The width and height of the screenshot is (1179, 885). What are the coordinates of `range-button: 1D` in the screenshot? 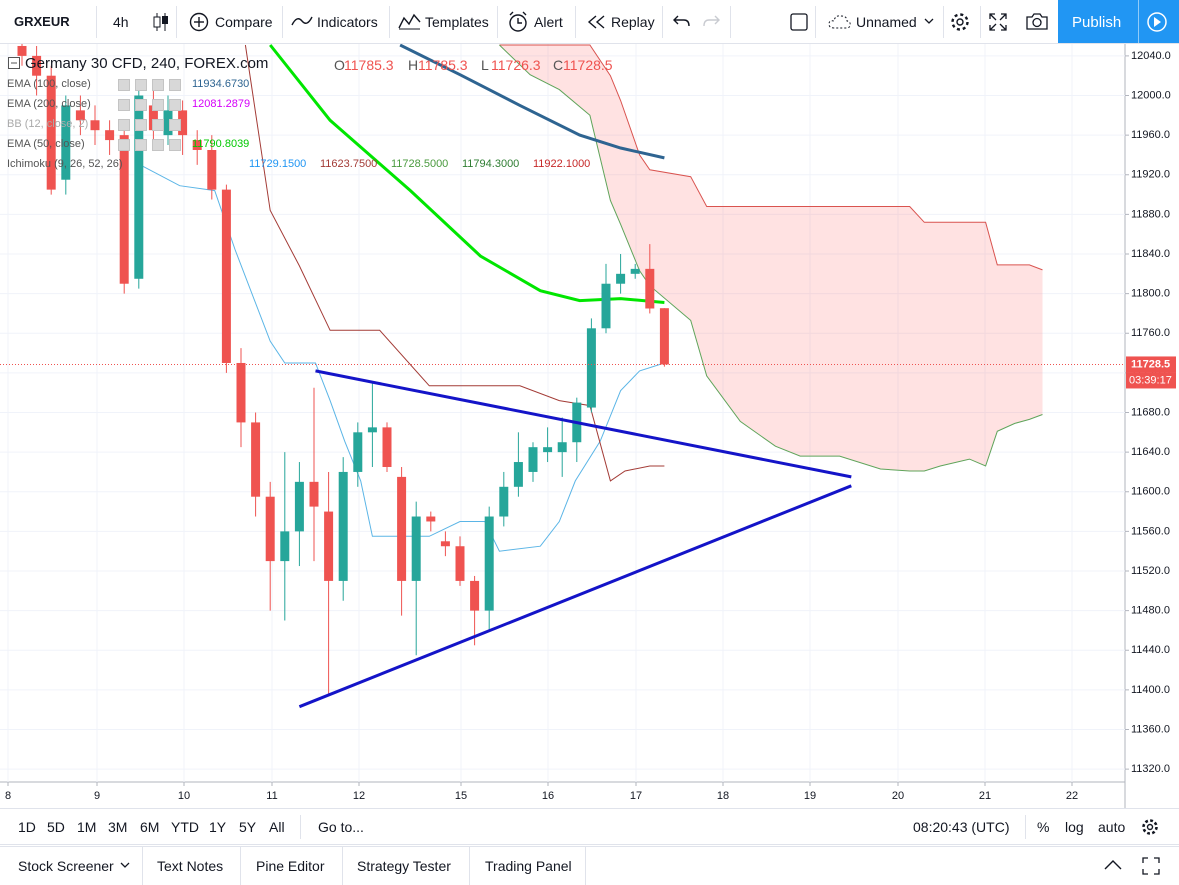 It's located at (27, 827).